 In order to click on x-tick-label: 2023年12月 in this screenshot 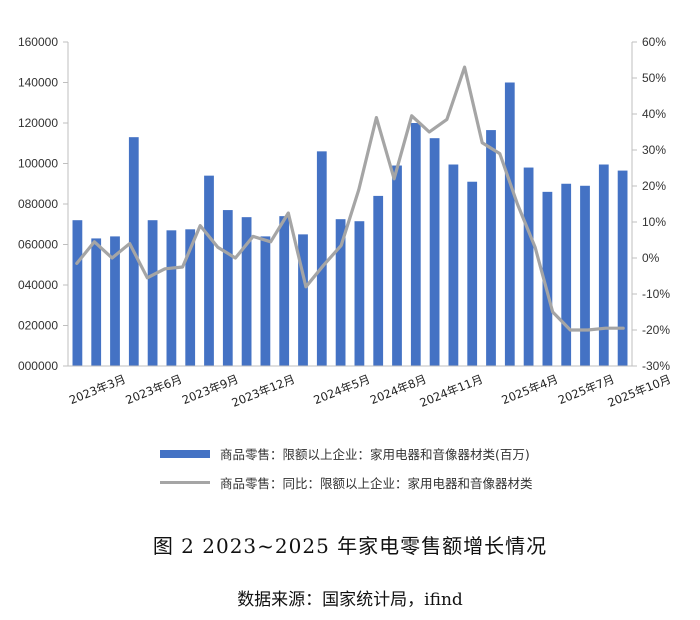, I will do `click(263, 391)`.